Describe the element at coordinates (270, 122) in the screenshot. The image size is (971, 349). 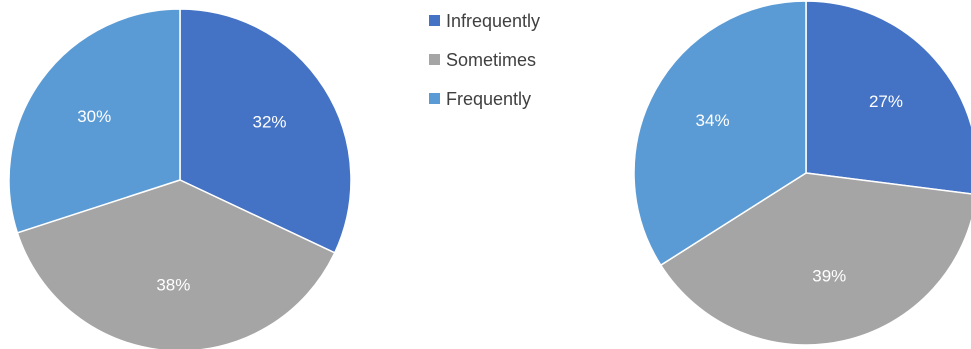
I see `pie-left-label-infrequently: 32%` at that location.